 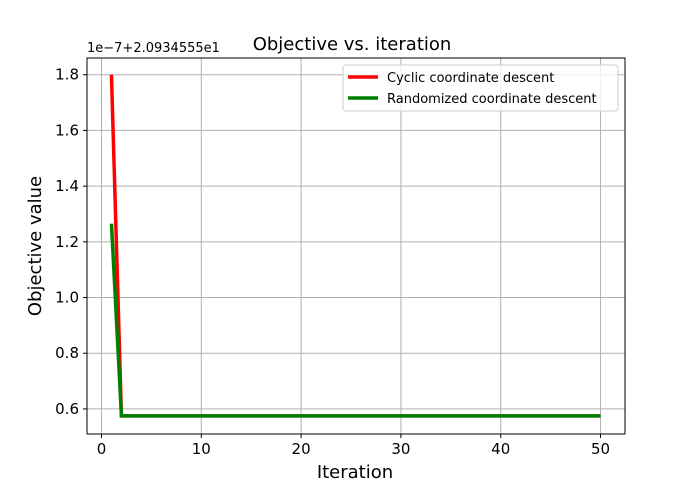 What do you see at coordinates (67, 186) in the screenshot?
I see `y-tick-label: 1.4` at bounding box center [67, 186].